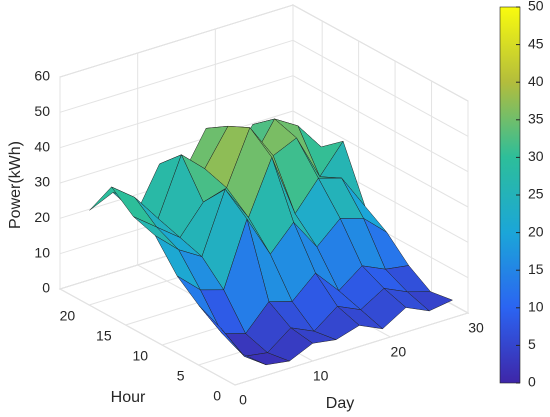 This screenshot has width=550, height=417. I want to click on surface-patch, so click(243, 346).